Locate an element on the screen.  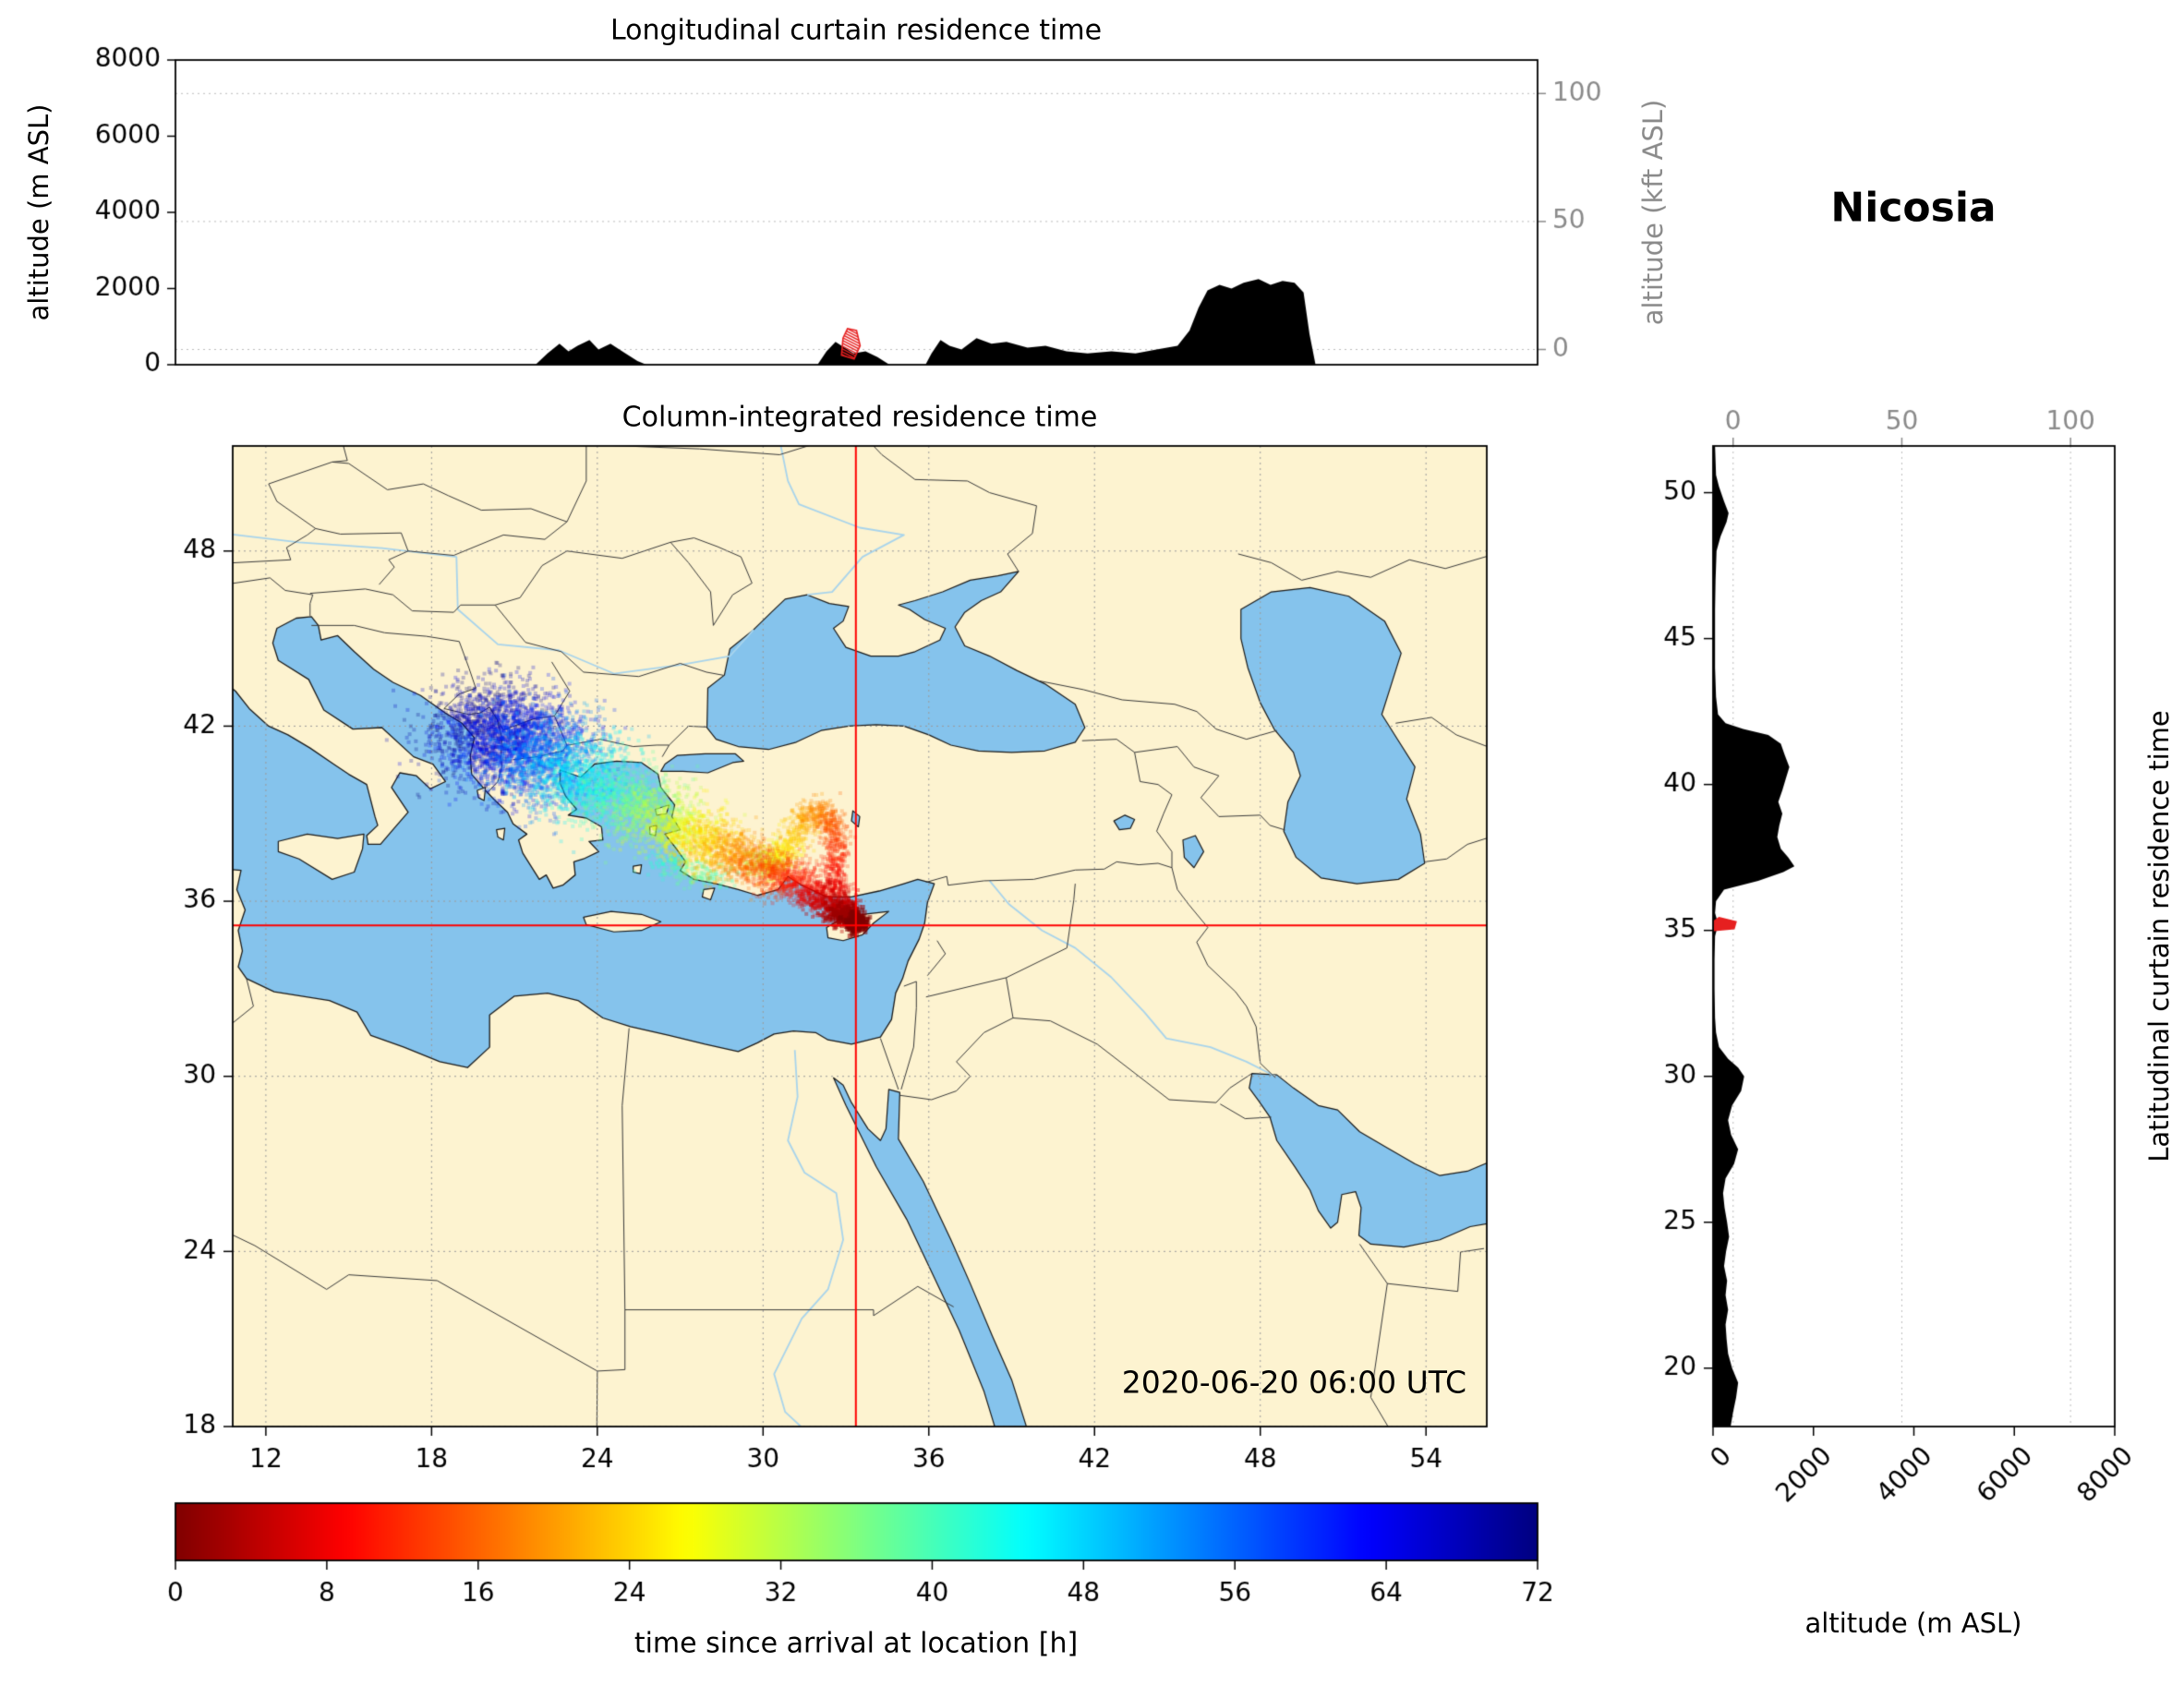
station-name: Nicosia is located at coordinates (1913, 208).